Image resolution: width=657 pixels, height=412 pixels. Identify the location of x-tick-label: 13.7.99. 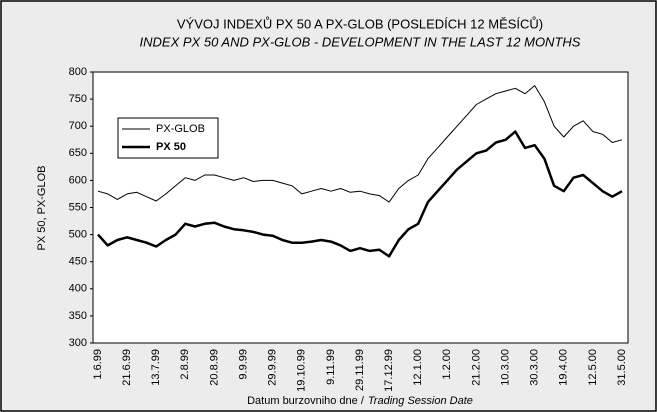
(156, 367).